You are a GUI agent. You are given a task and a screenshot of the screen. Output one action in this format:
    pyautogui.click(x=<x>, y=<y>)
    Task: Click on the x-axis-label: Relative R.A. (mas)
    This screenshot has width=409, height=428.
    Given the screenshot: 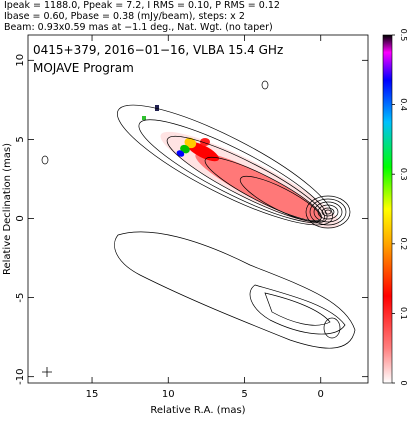 What is the action you would take?
    pyautogui.click(x=197, y=410)
    